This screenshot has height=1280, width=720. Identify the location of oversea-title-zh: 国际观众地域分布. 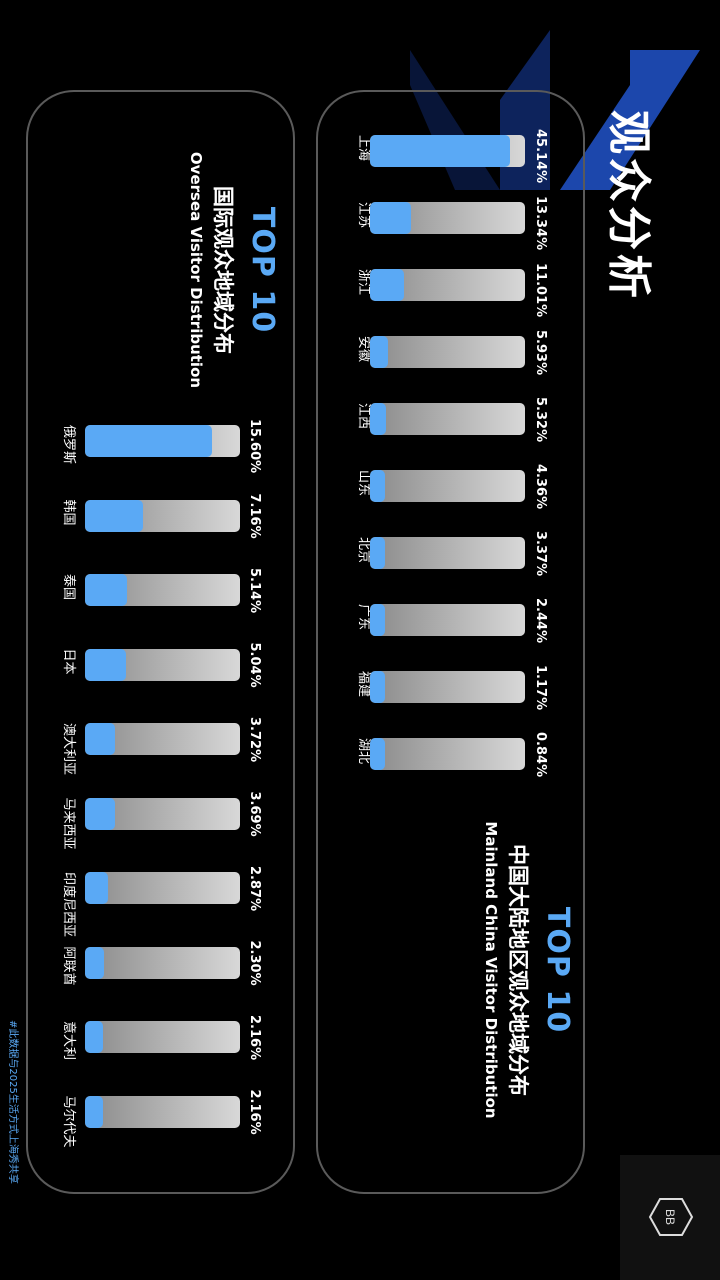
(223, 270).